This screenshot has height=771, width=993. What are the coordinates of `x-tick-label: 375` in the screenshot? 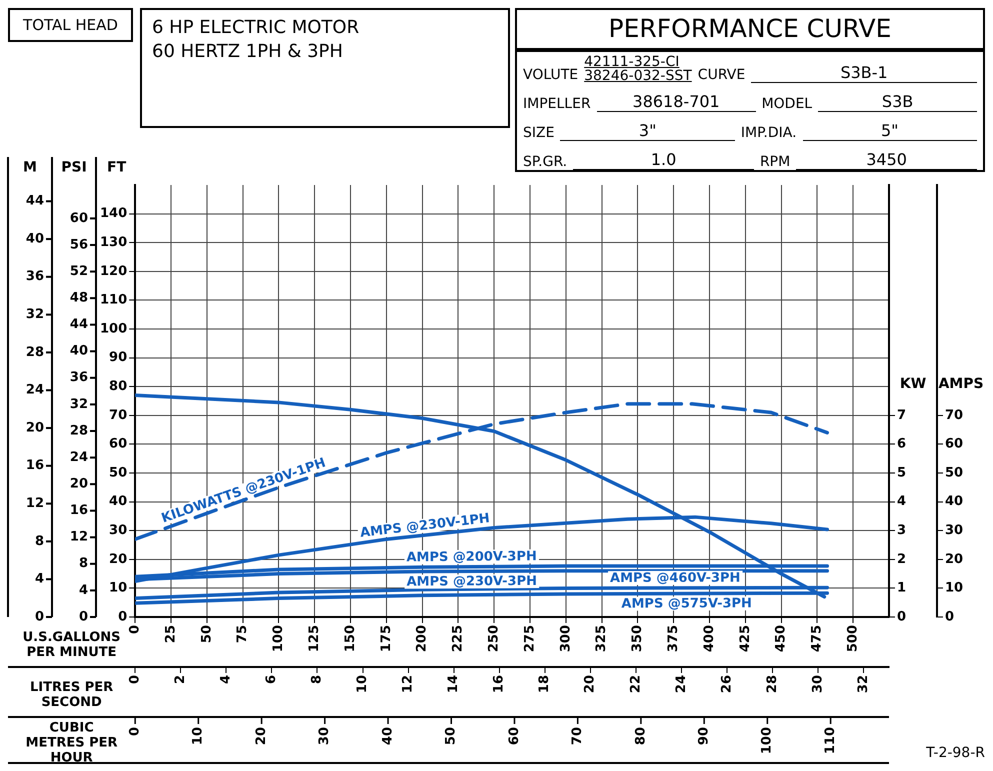 It's located at (673, 638).